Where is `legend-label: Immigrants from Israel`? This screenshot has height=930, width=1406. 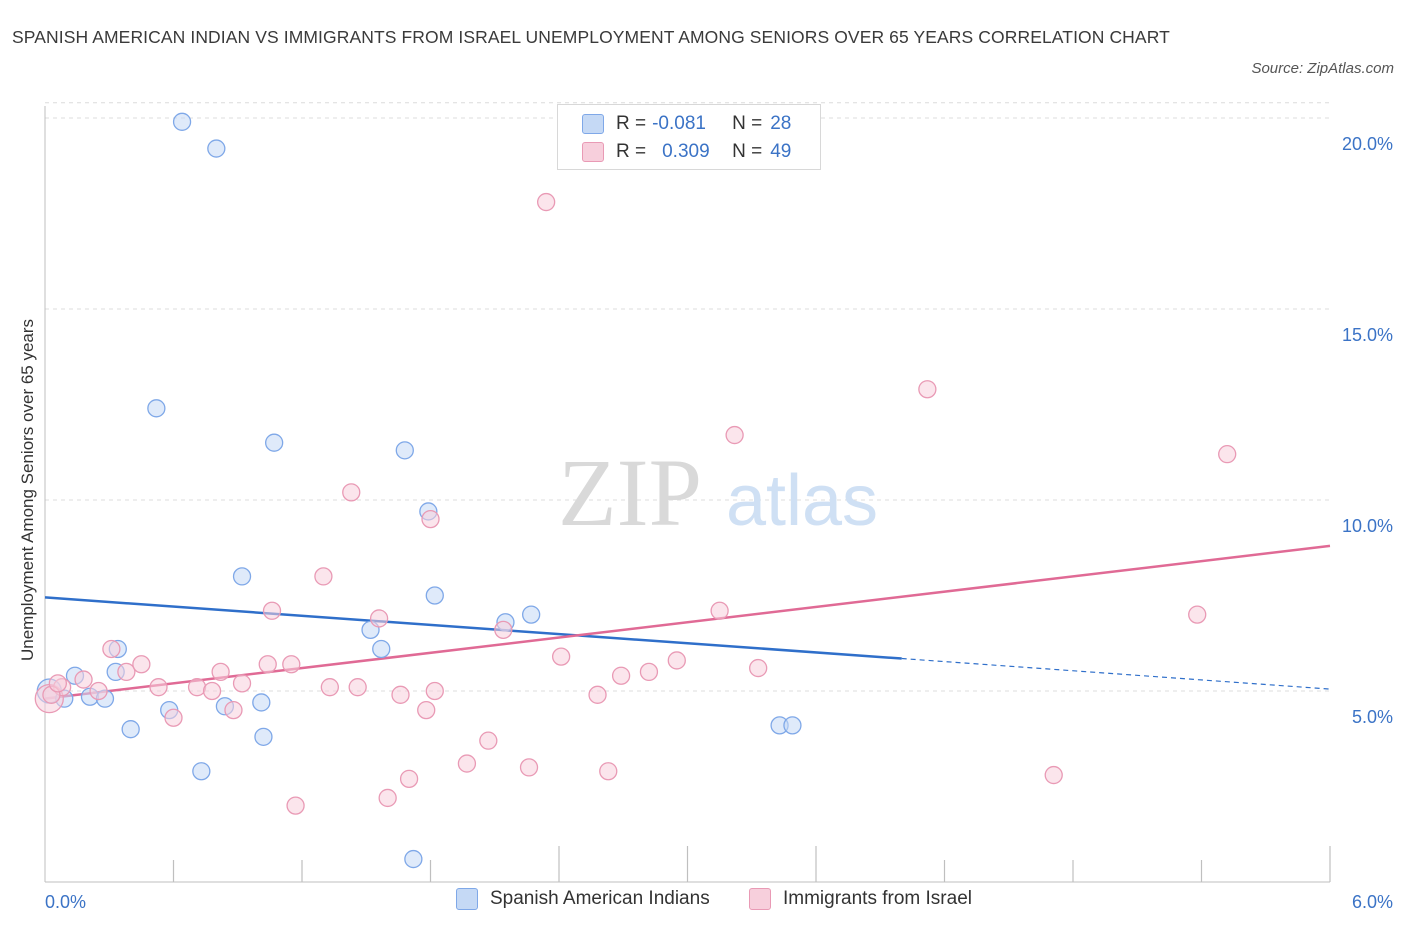 legend-label: Immigrants from Israel is located at coordinates (877, 898).